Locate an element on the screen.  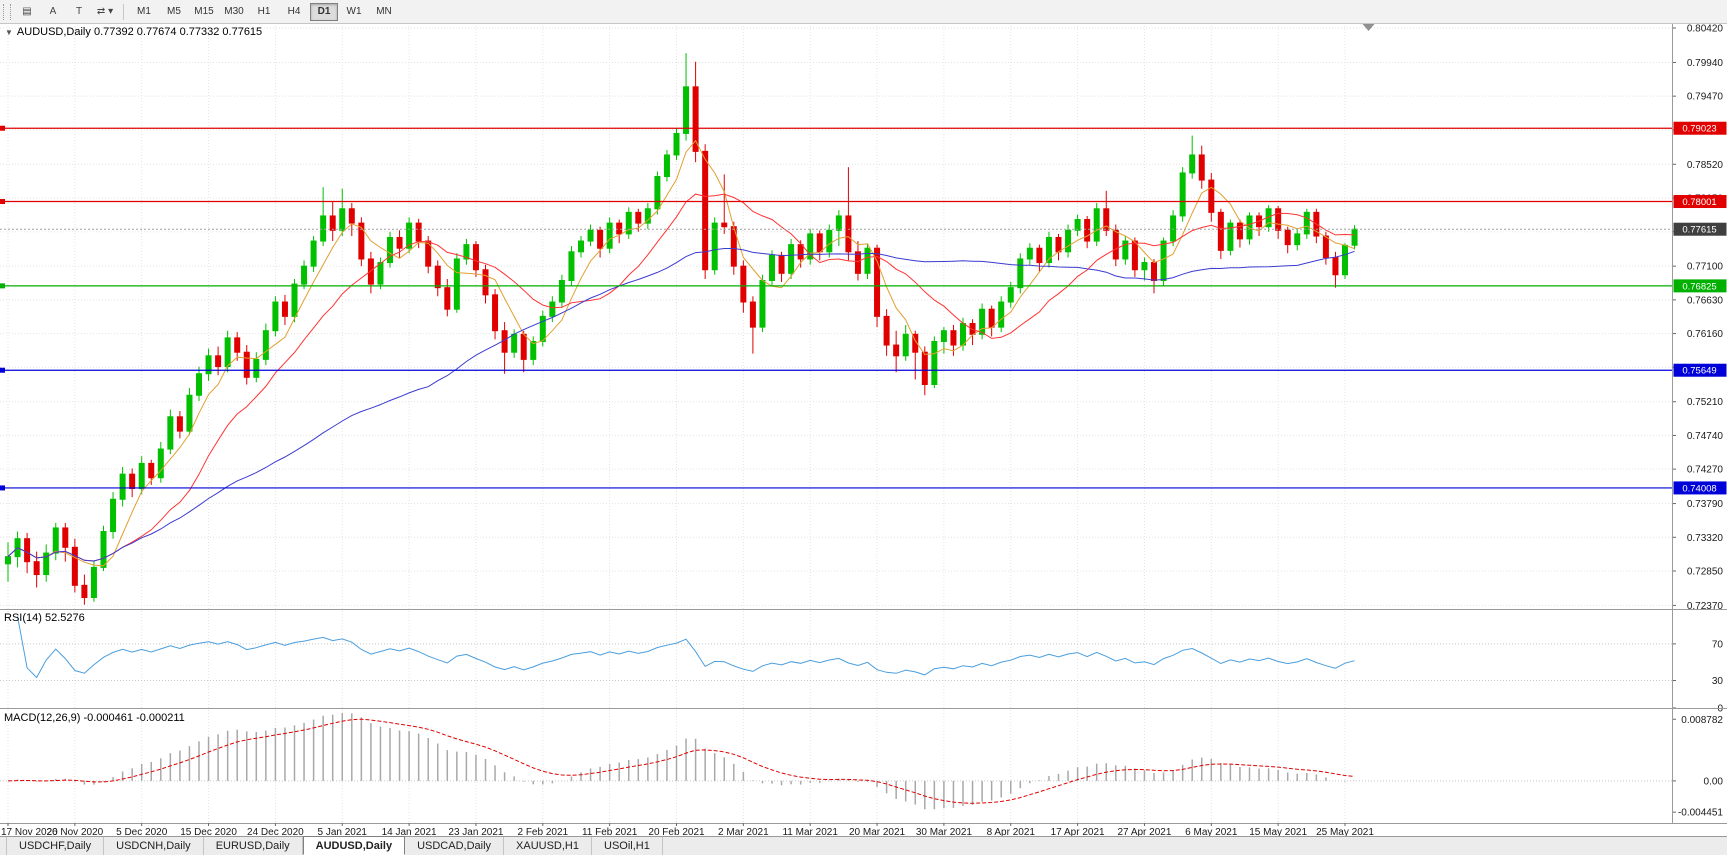
text-label-icon: A is located at coordinates (53, 11).